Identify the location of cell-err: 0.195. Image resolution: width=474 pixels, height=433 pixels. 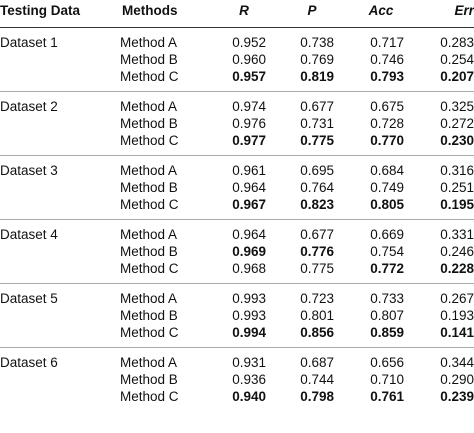
(445, 207).